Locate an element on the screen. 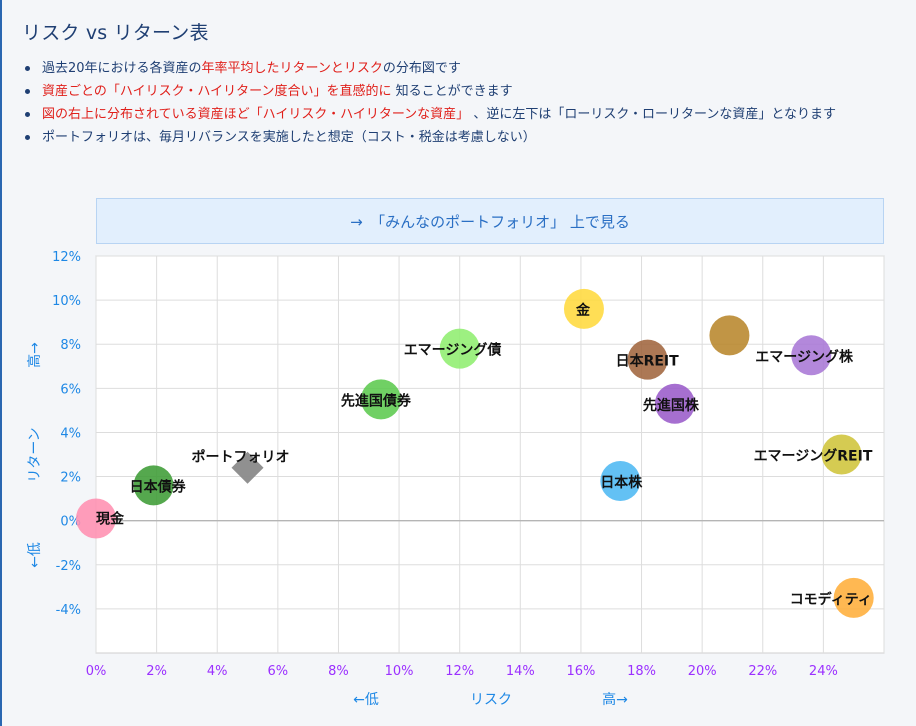  data-point-label: 金 is located at coordinates (583, 310).